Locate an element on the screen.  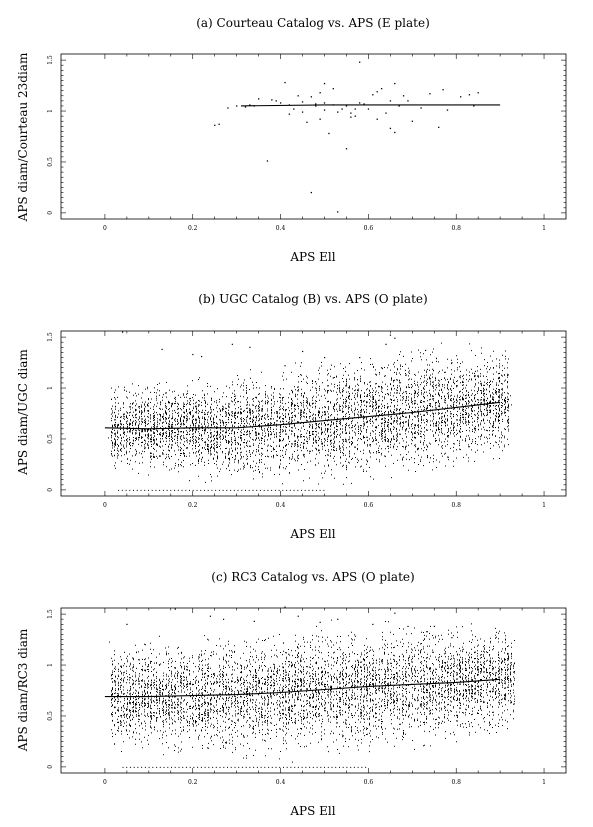
panel-c-ytick-label: 1.5 is located at coordinates (50, 614).